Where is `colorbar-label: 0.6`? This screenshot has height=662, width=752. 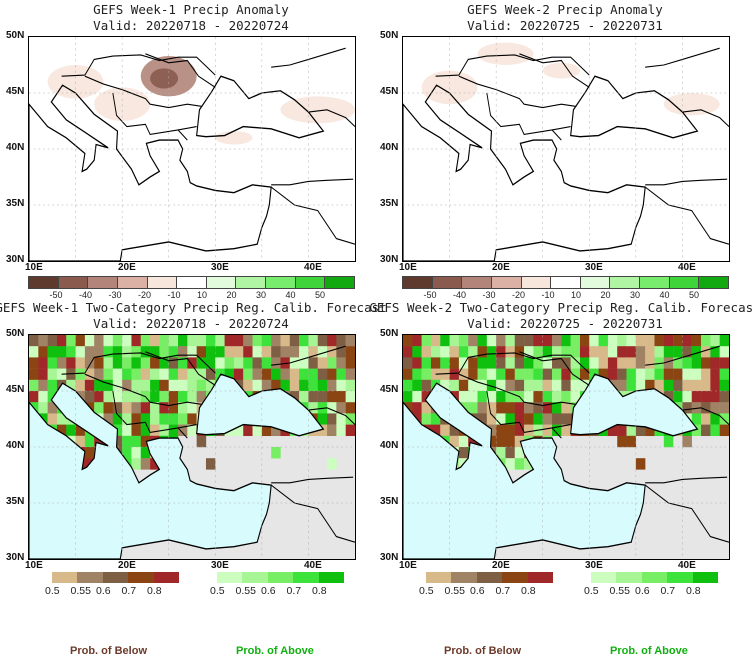 colorbar-label: 0.6 is located at coordinates (268, 591).